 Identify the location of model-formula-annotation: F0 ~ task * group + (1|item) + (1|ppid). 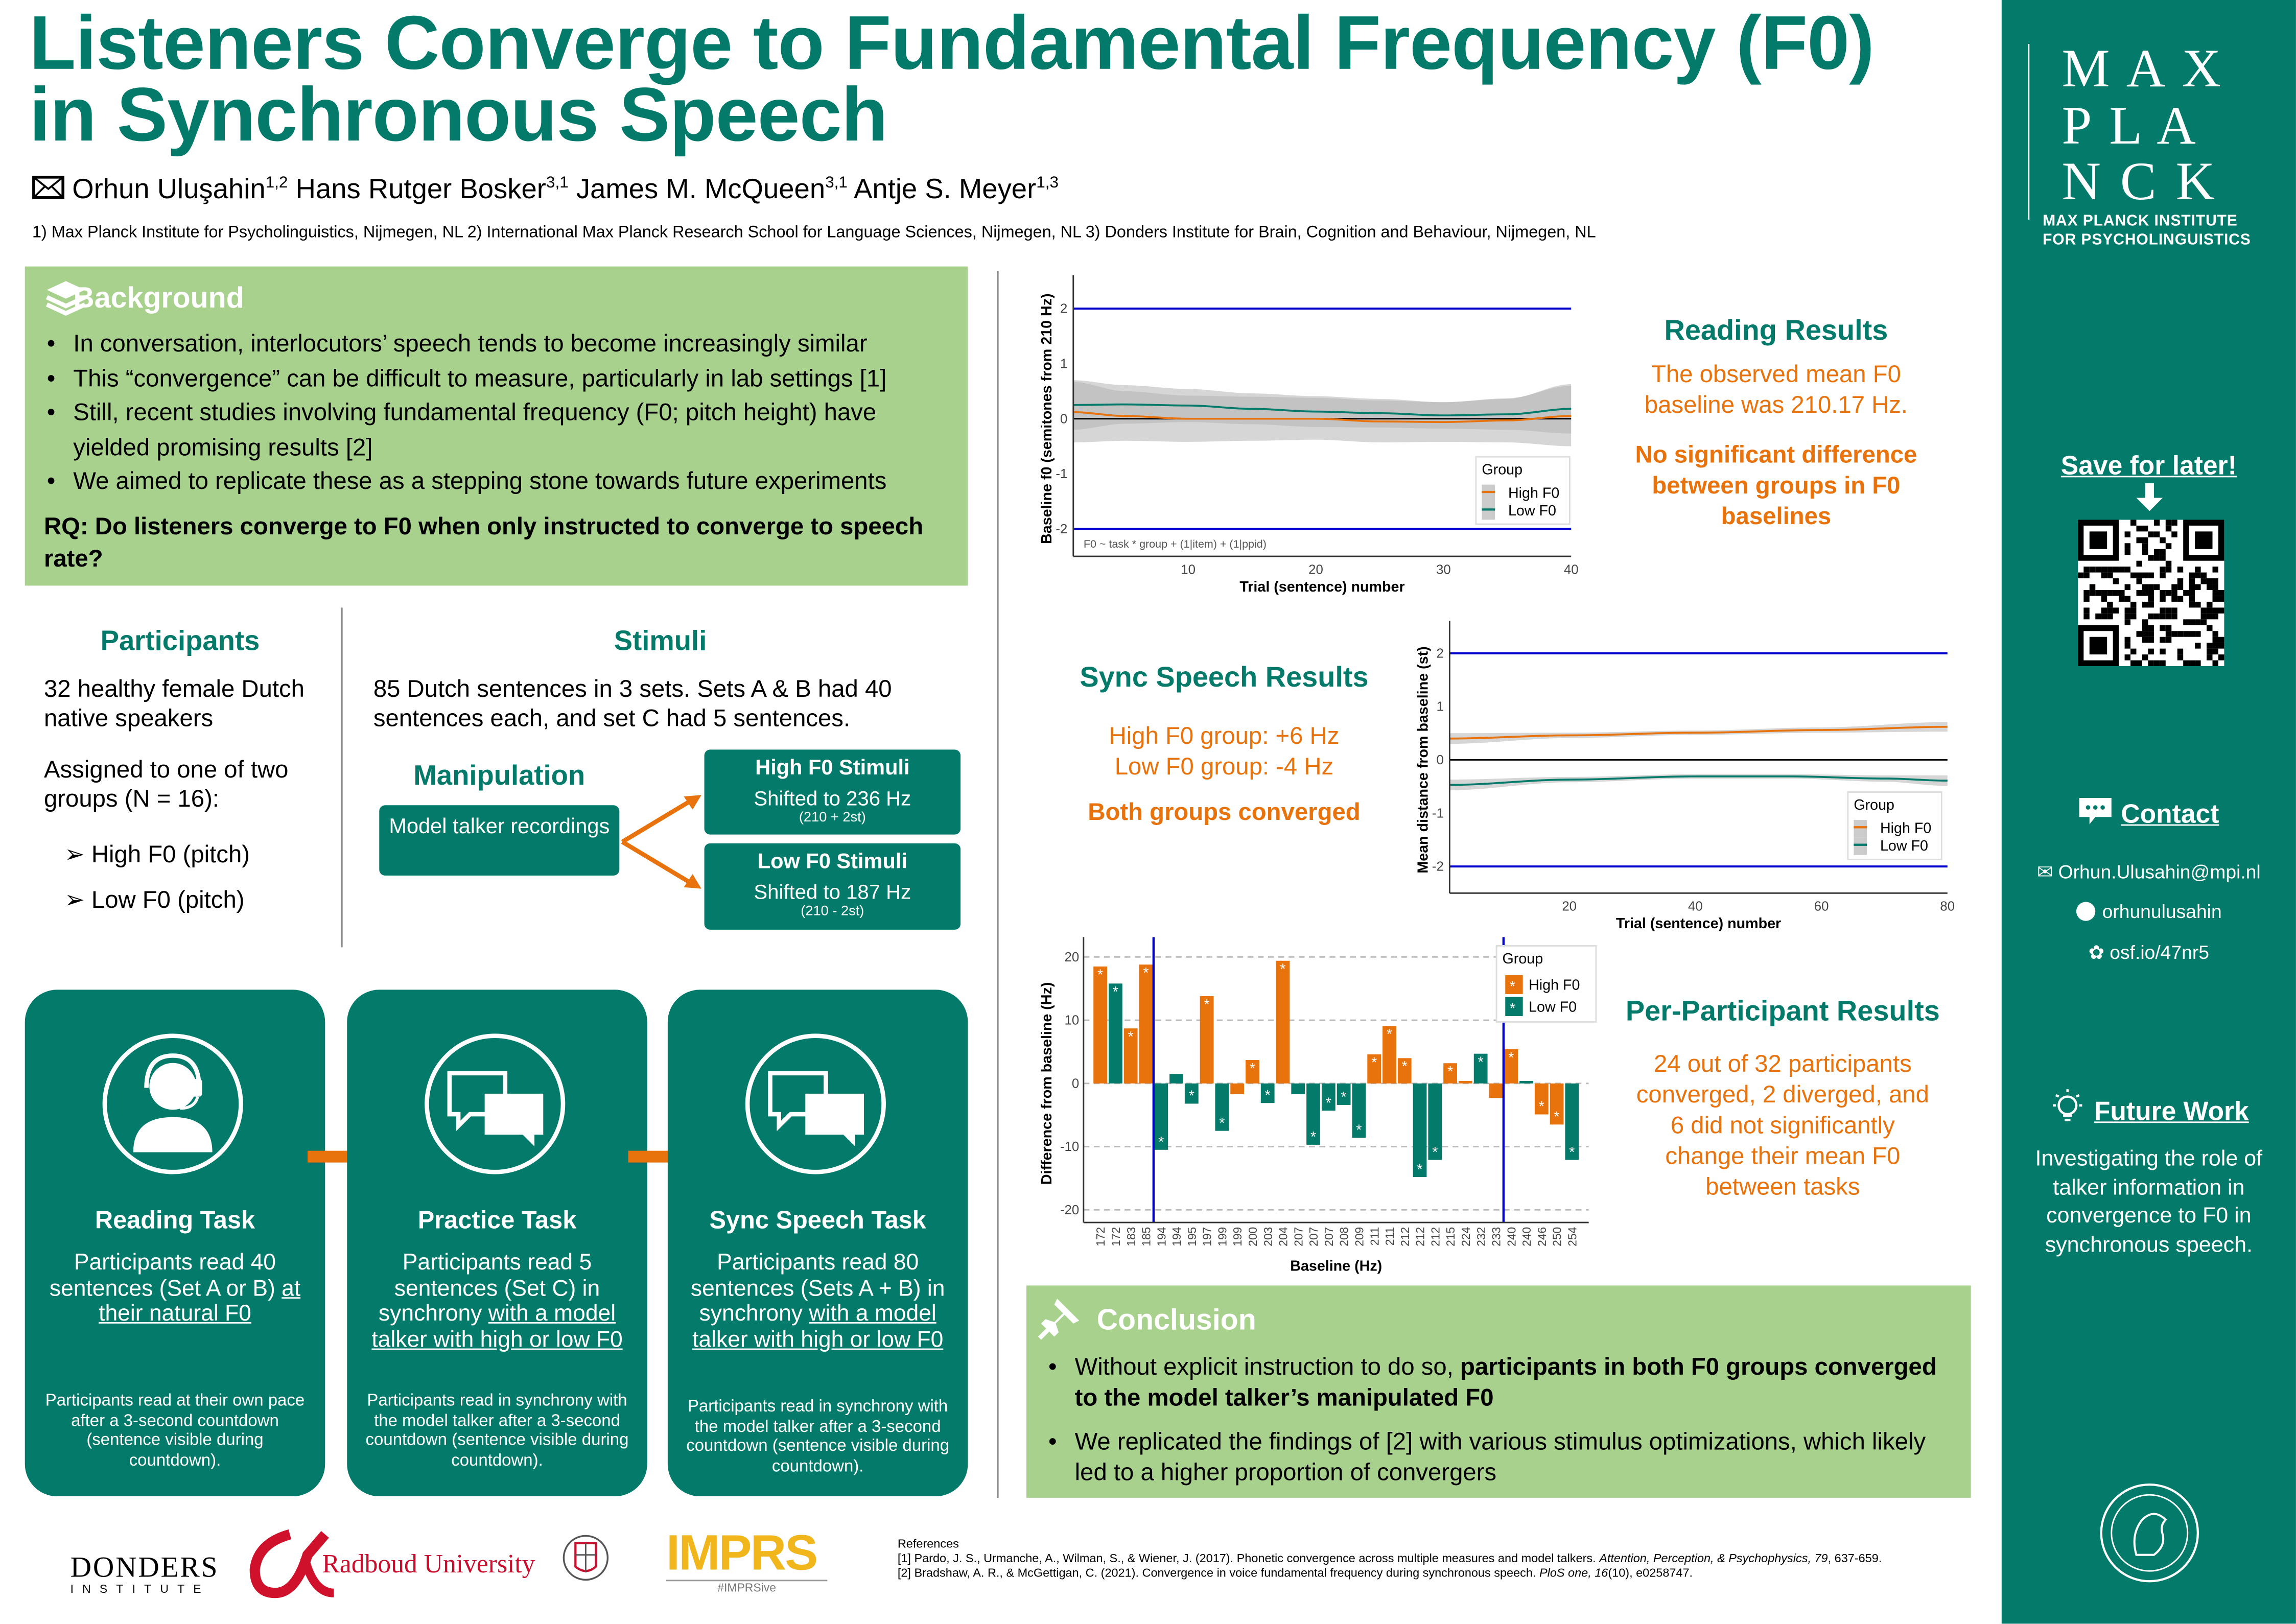
(1175, 544).